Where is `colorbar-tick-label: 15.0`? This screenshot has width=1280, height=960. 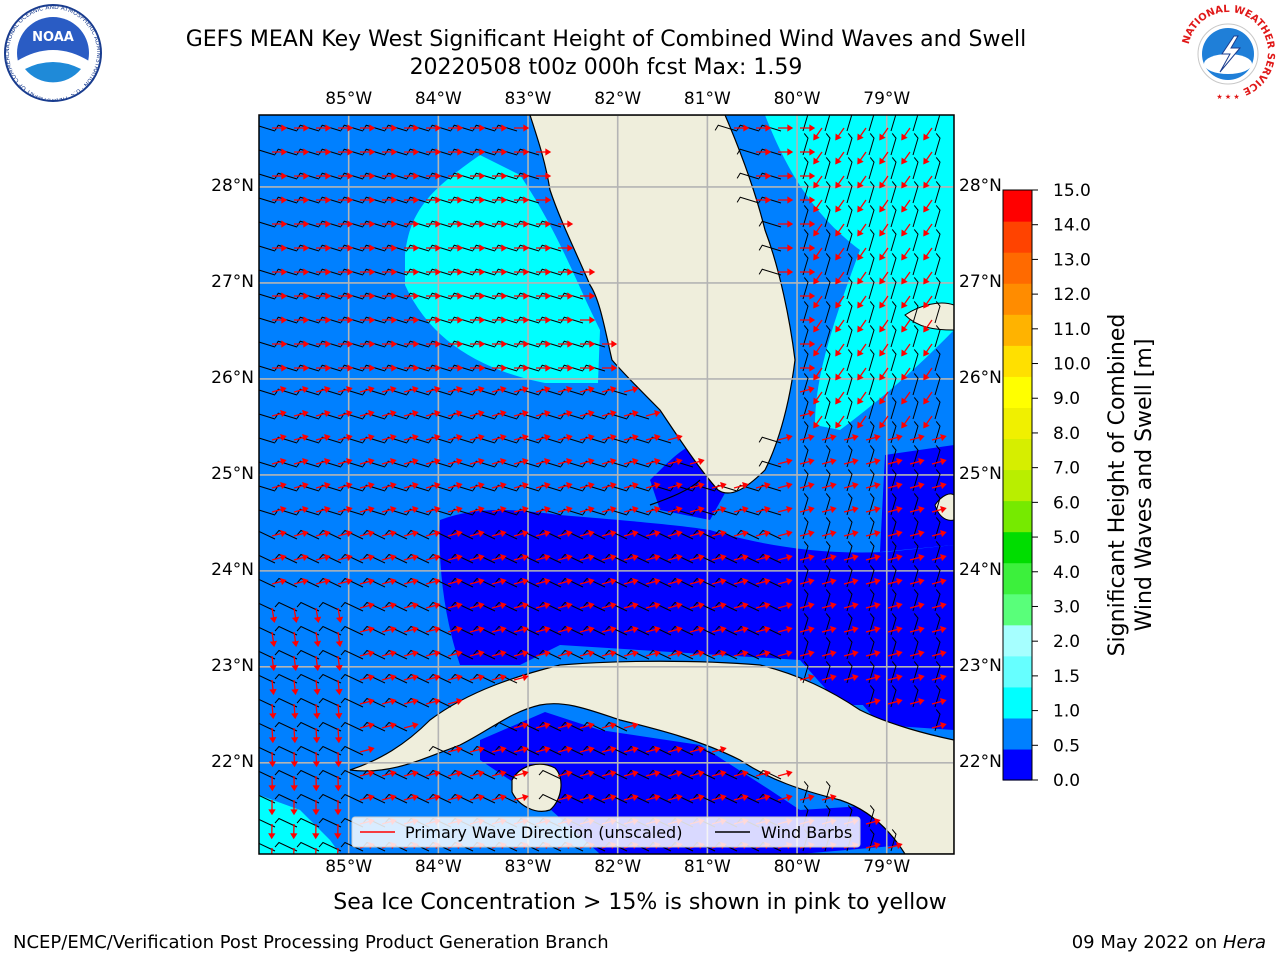 colorbar-tick-label: 15.0 is located at coordinates (1072, 191).